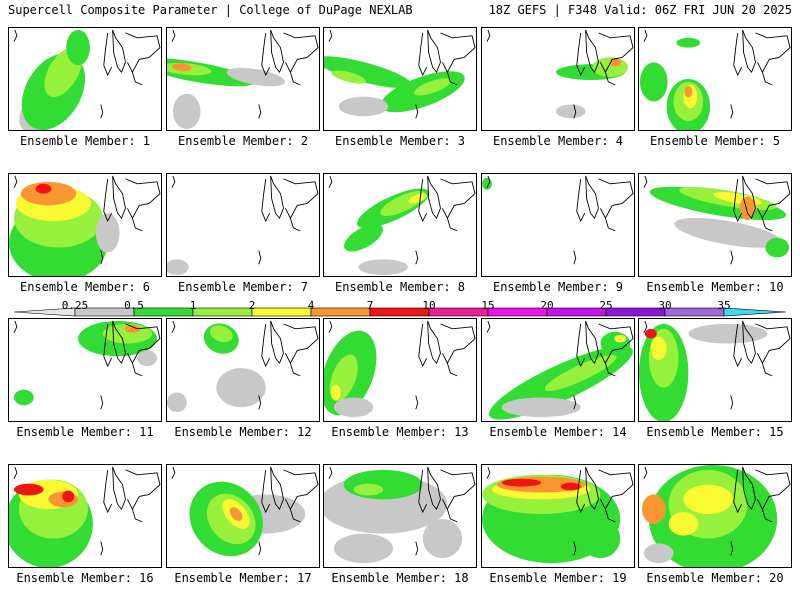 This screenshot has width=800, height=600. Describe the element at coordinates (715, 432) in the screenshot. I see `member-label: Ensemble Member: 15` at that location.